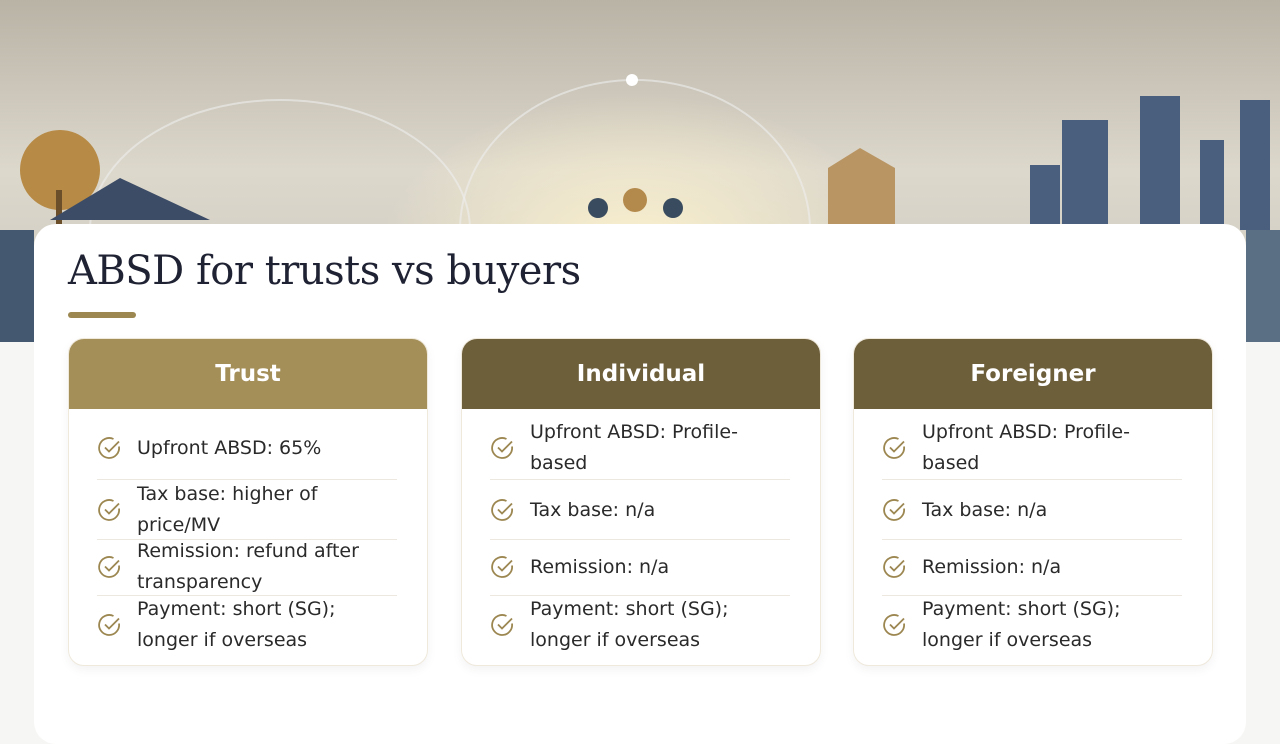 The image size is (1280, 744). Describe the element at coordinates (641, 374) in the screenshot. I see `card-heading: Individual` at that location.